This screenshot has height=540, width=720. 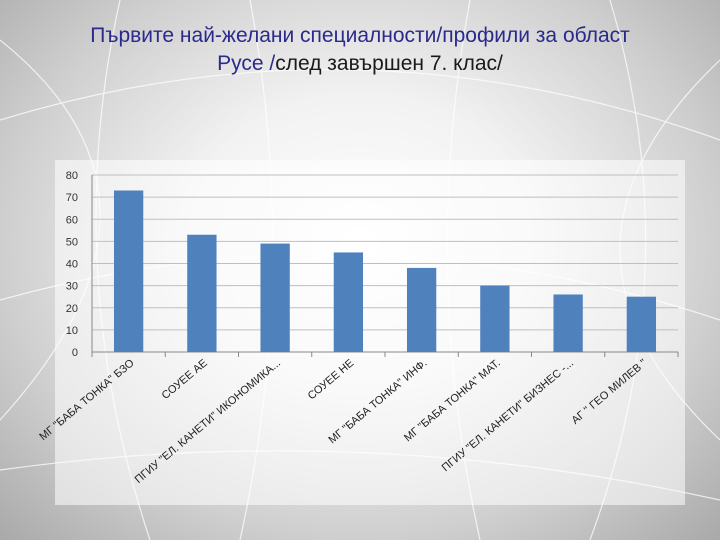 What do you see at coordinates (72, 287) in the screenshot?
I see `y-tick-label: 30` at bounding box center [72, 287].